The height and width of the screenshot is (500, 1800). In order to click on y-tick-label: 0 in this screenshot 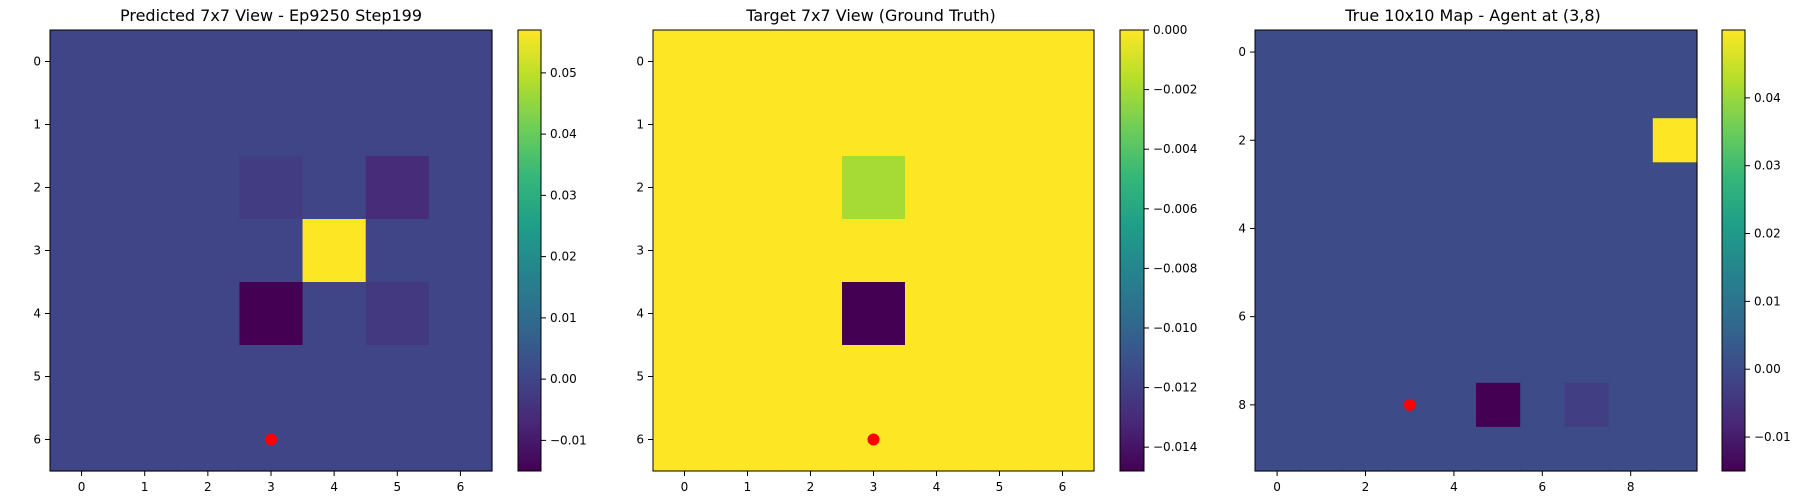, I will do `click(37, 62)`.